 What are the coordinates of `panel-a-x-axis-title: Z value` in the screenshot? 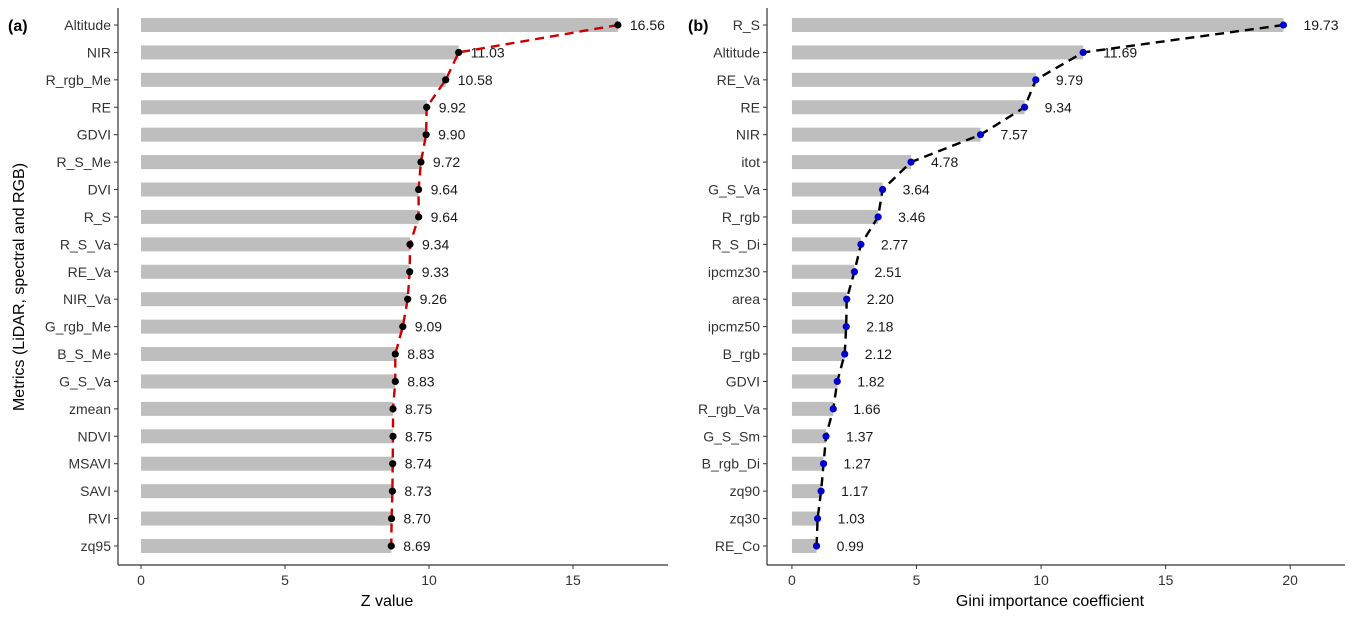 It's located at (387, 601).